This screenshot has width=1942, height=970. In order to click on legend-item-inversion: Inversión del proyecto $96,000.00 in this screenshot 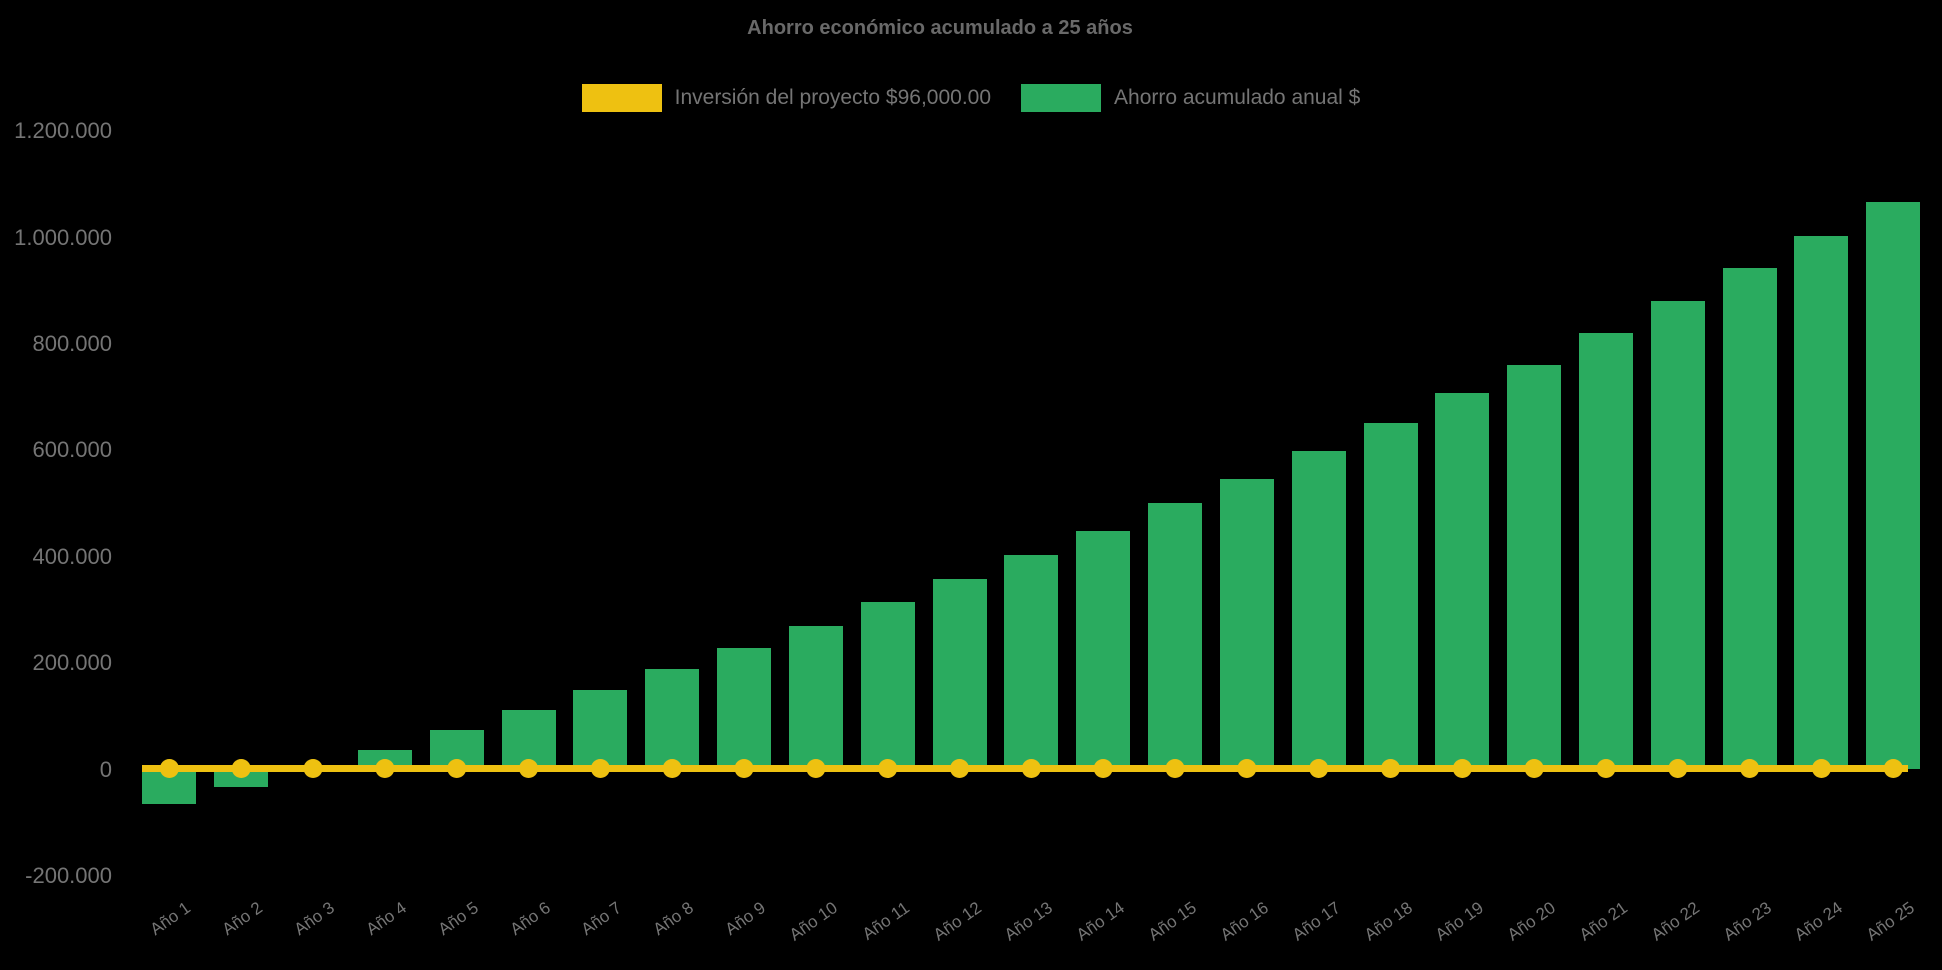, I will do `click(786, 98)`.